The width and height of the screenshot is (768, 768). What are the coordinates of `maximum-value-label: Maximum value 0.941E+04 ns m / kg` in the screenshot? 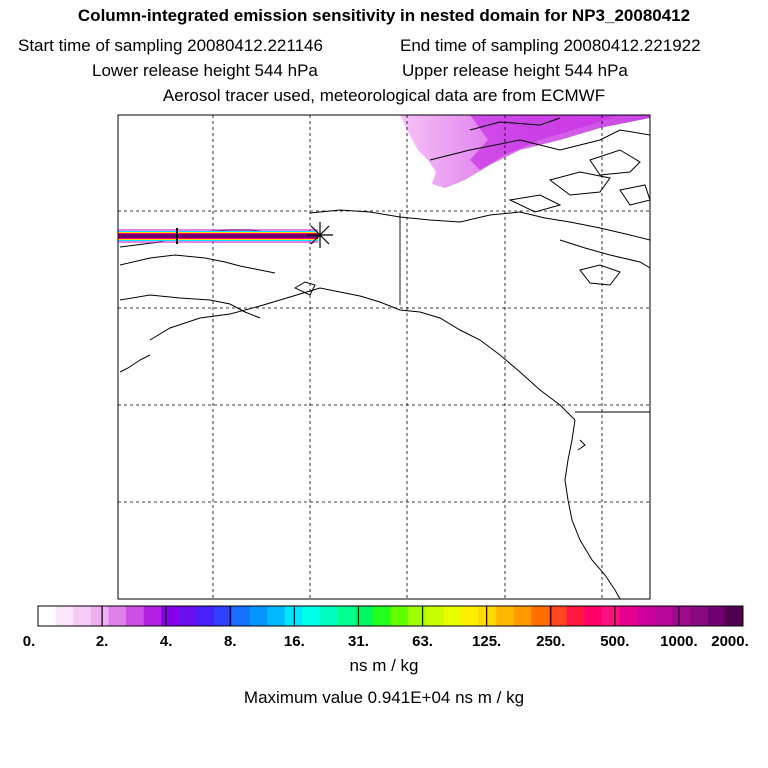 It's located at (384, 697).